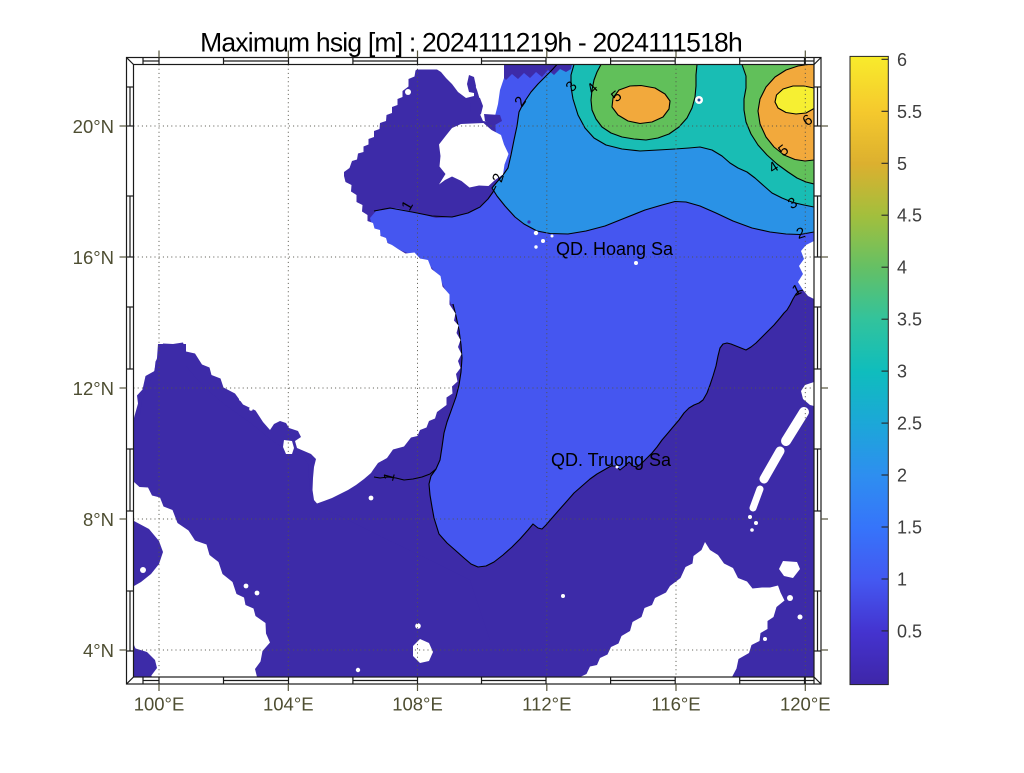 The height and width of the screenshot is (773, 1024). I want to click on svg-text: 5.5, so click(909, 112).